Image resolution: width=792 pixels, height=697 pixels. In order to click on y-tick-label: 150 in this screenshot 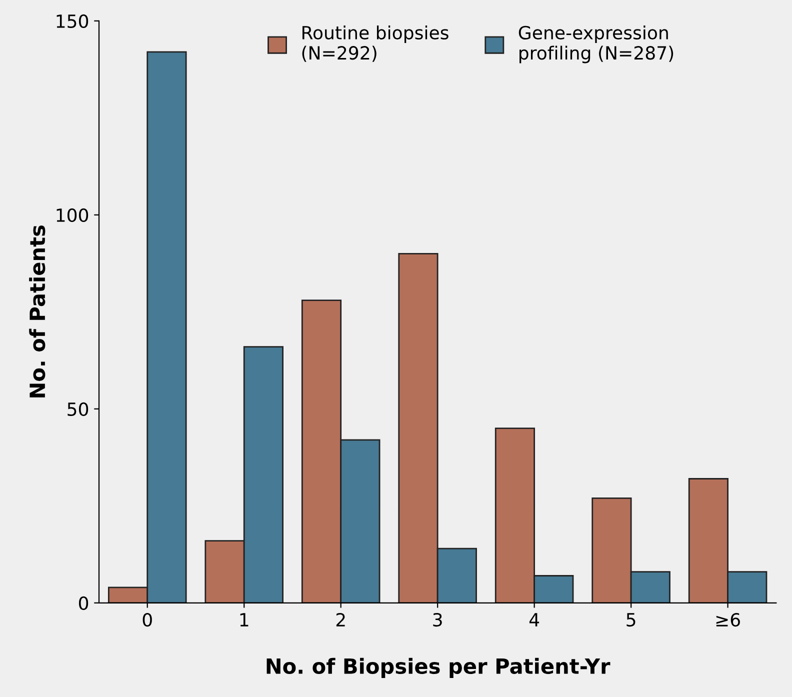, I will do `click(72, 21)`.